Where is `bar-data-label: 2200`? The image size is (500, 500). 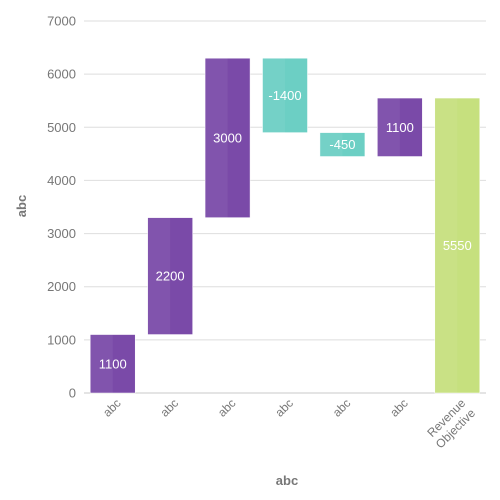 bar-data-label: 2200 is located at coordinates (170, 276).